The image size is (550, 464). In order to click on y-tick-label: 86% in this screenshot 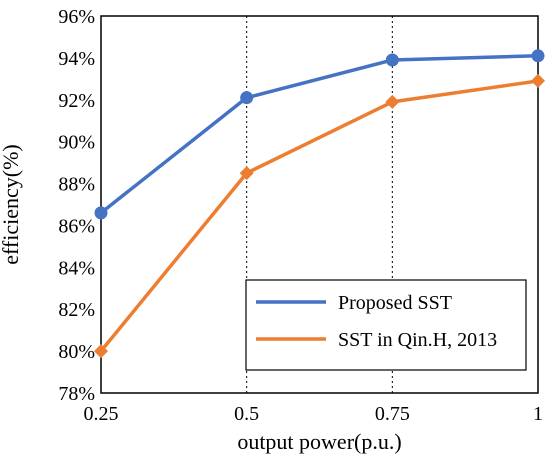, I will do `click(76, 226)`.